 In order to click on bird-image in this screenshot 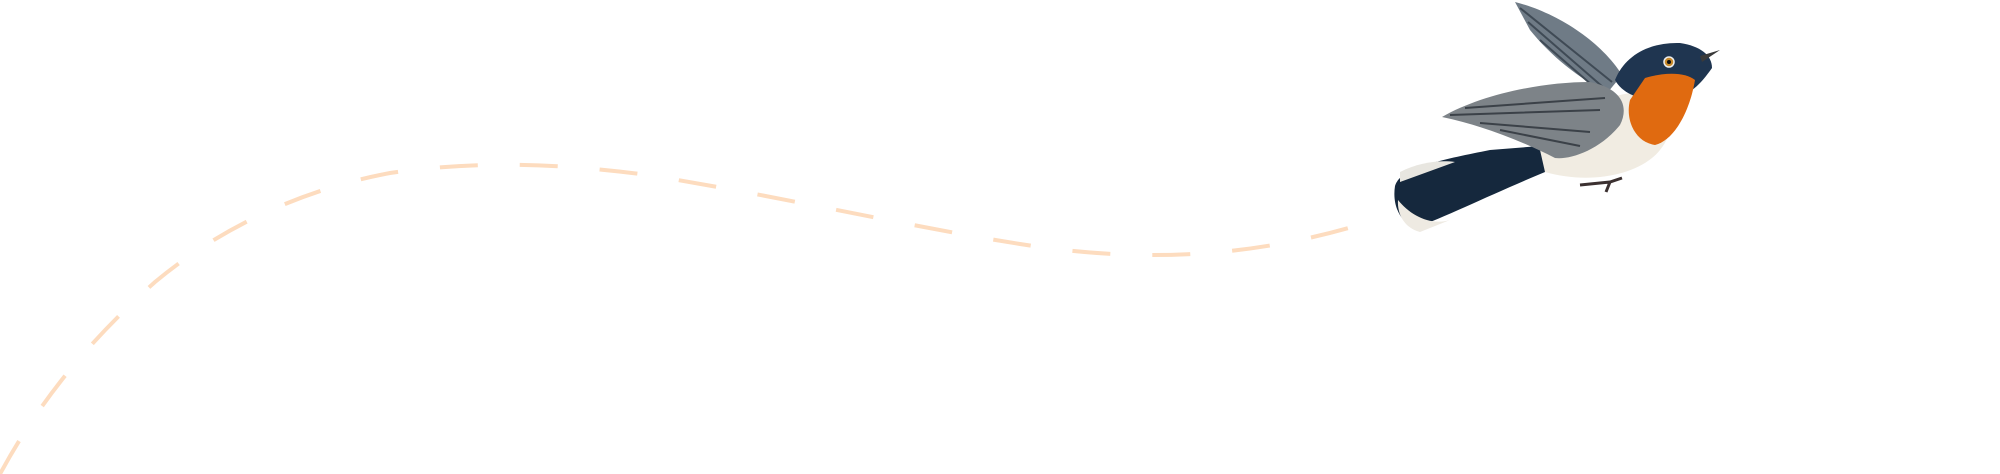, I will do `click(1557, 117)`.